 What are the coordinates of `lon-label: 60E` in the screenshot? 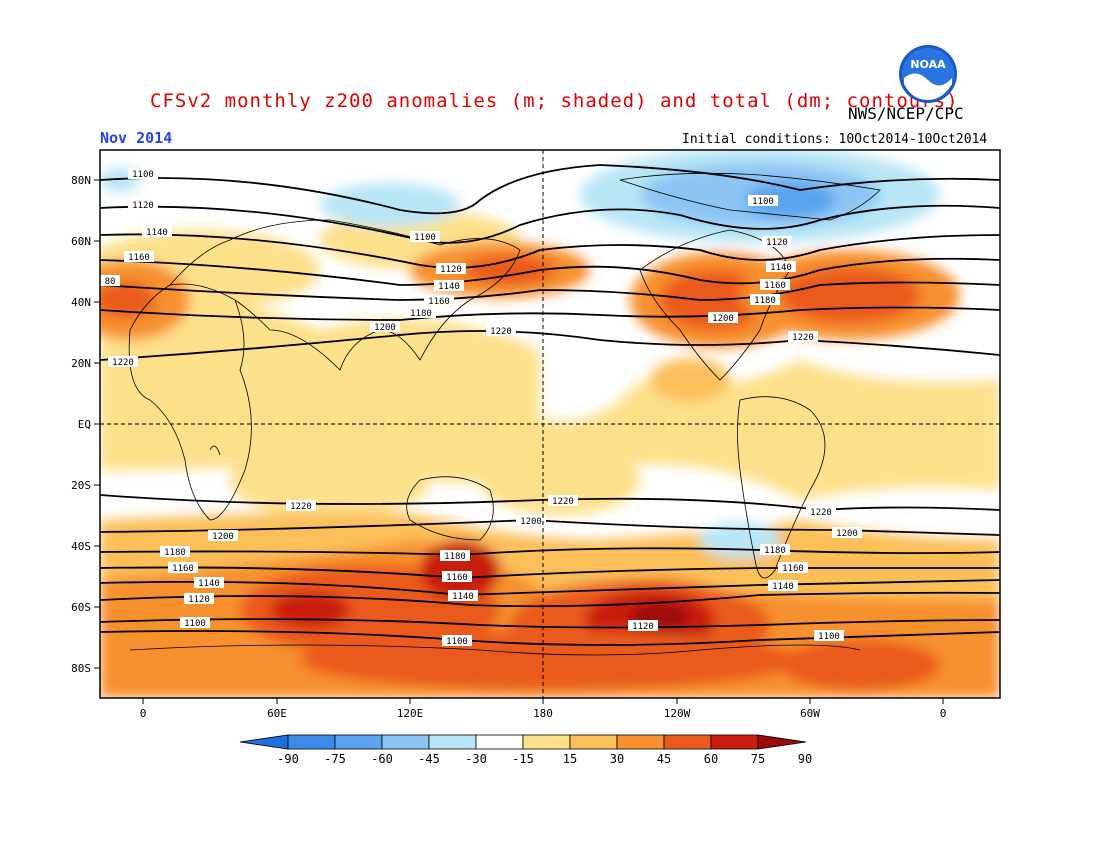 It's located at (277, 713).